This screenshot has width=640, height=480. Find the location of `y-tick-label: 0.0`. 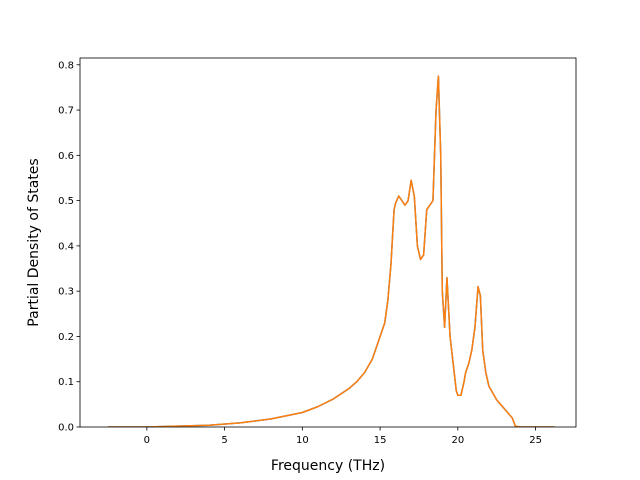

y-tick-label: 0.0 is located at coordinates (66, 428).